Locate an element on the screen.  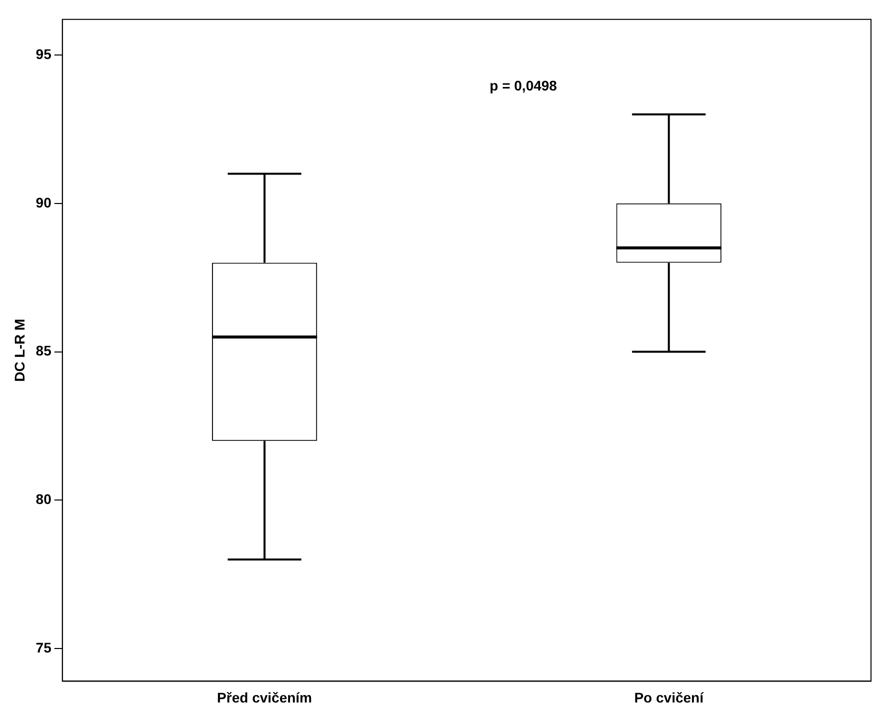
x-tick-label: Po cvičení is located at coordinates (669, 697).